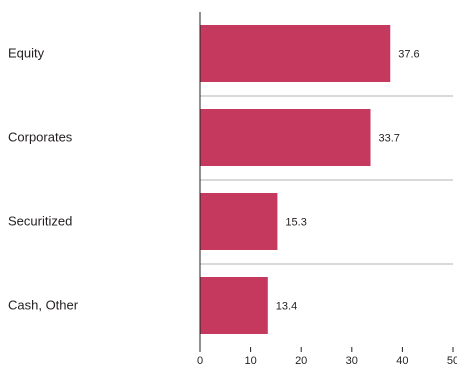 Image resolution: width=457 pixels, height=367 pixels. What do you see at coordinates (285, 137) in the screenshot?
I see `bar-corporates` at bounding box center [285, 137].